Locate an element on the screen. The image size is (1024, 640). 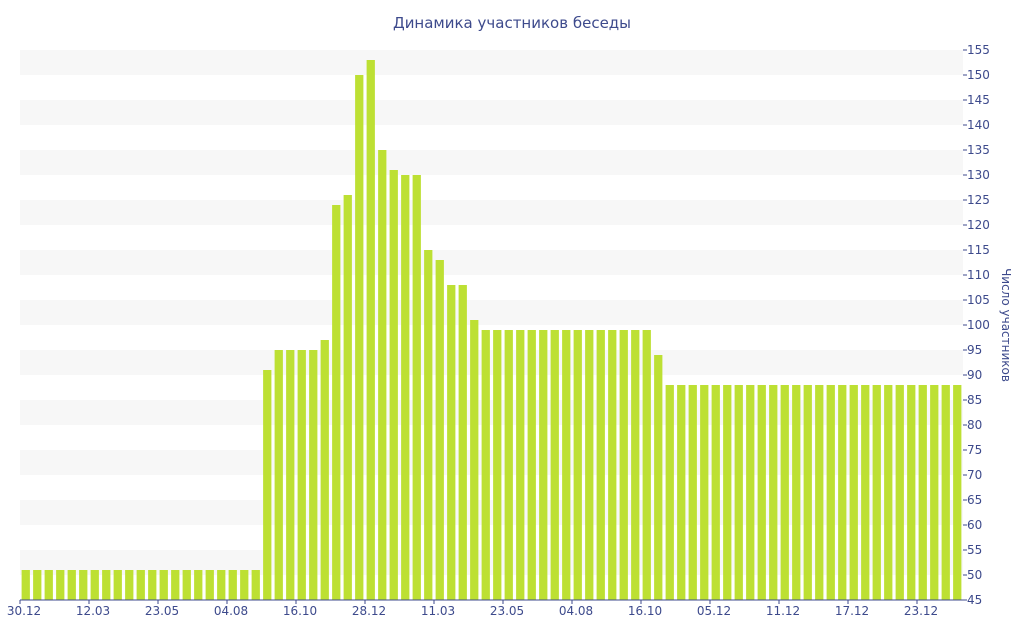
x-tick-label: 11.12 is located at coordinates (783, 611).